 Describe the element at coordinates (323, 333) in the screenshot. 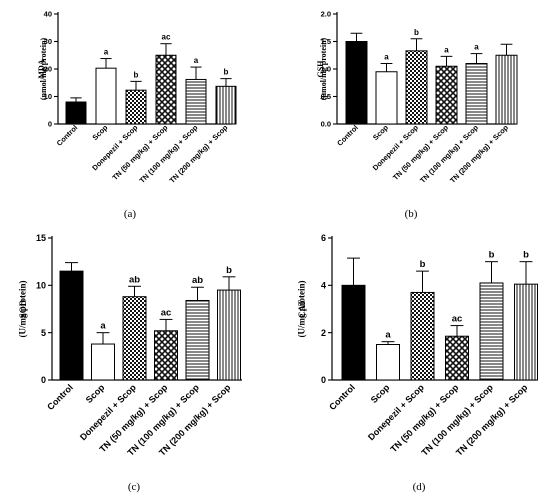

I see `y-tick-label: 2` at that location.